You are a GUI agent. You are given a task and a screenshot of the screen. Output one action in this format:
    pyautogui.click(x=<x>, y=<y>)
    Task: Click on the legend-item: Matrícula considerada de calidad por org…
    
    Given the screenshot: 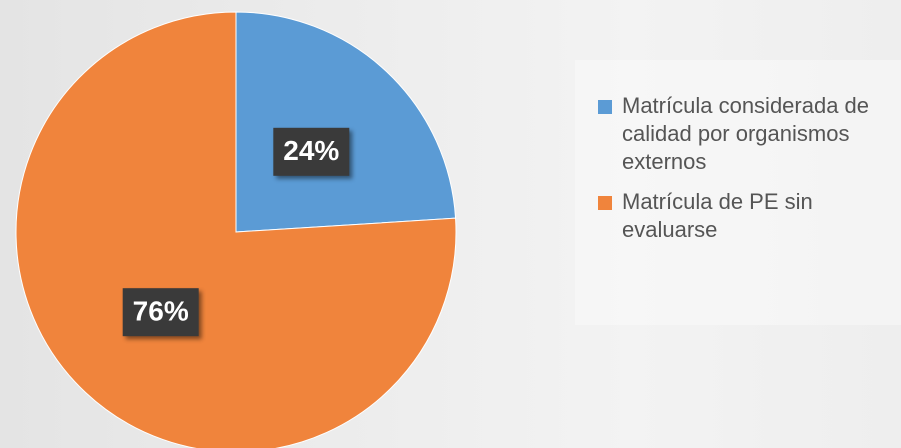 What is the action you would take?
    pyautogui.click(x=743, y=134)
    